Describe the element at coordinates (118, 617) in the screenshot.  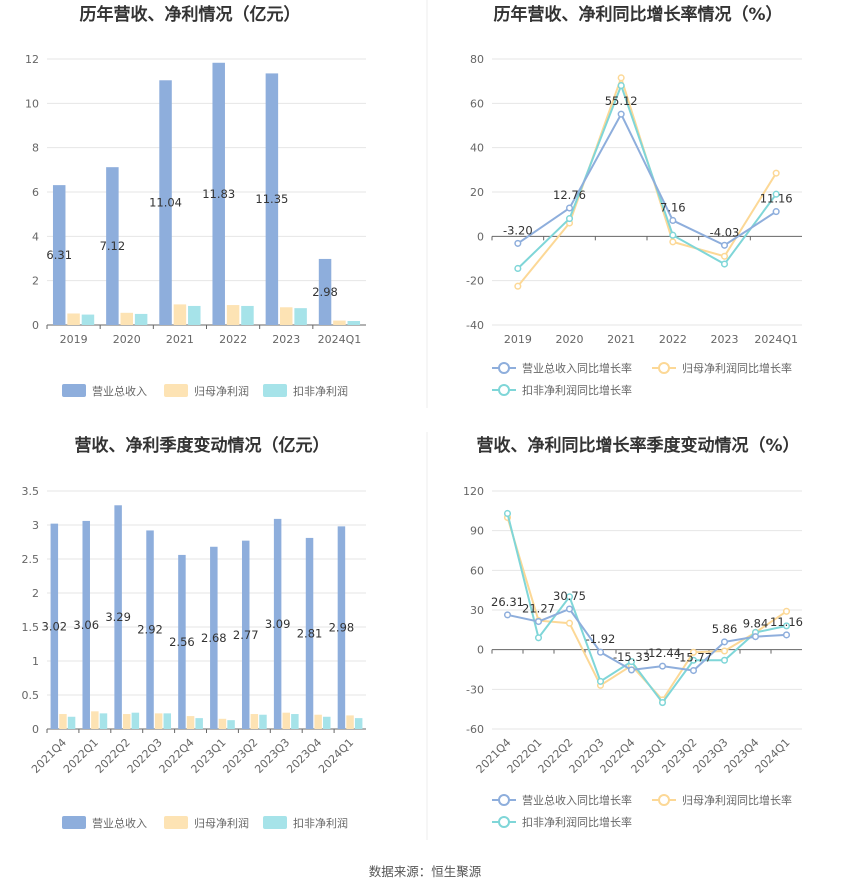
I see `data-label: 3.29` at that location.